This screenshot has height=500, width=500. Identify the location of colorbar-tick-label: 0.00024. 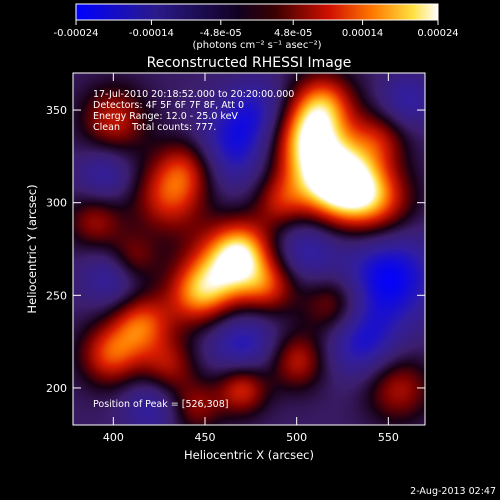
(437, 33).